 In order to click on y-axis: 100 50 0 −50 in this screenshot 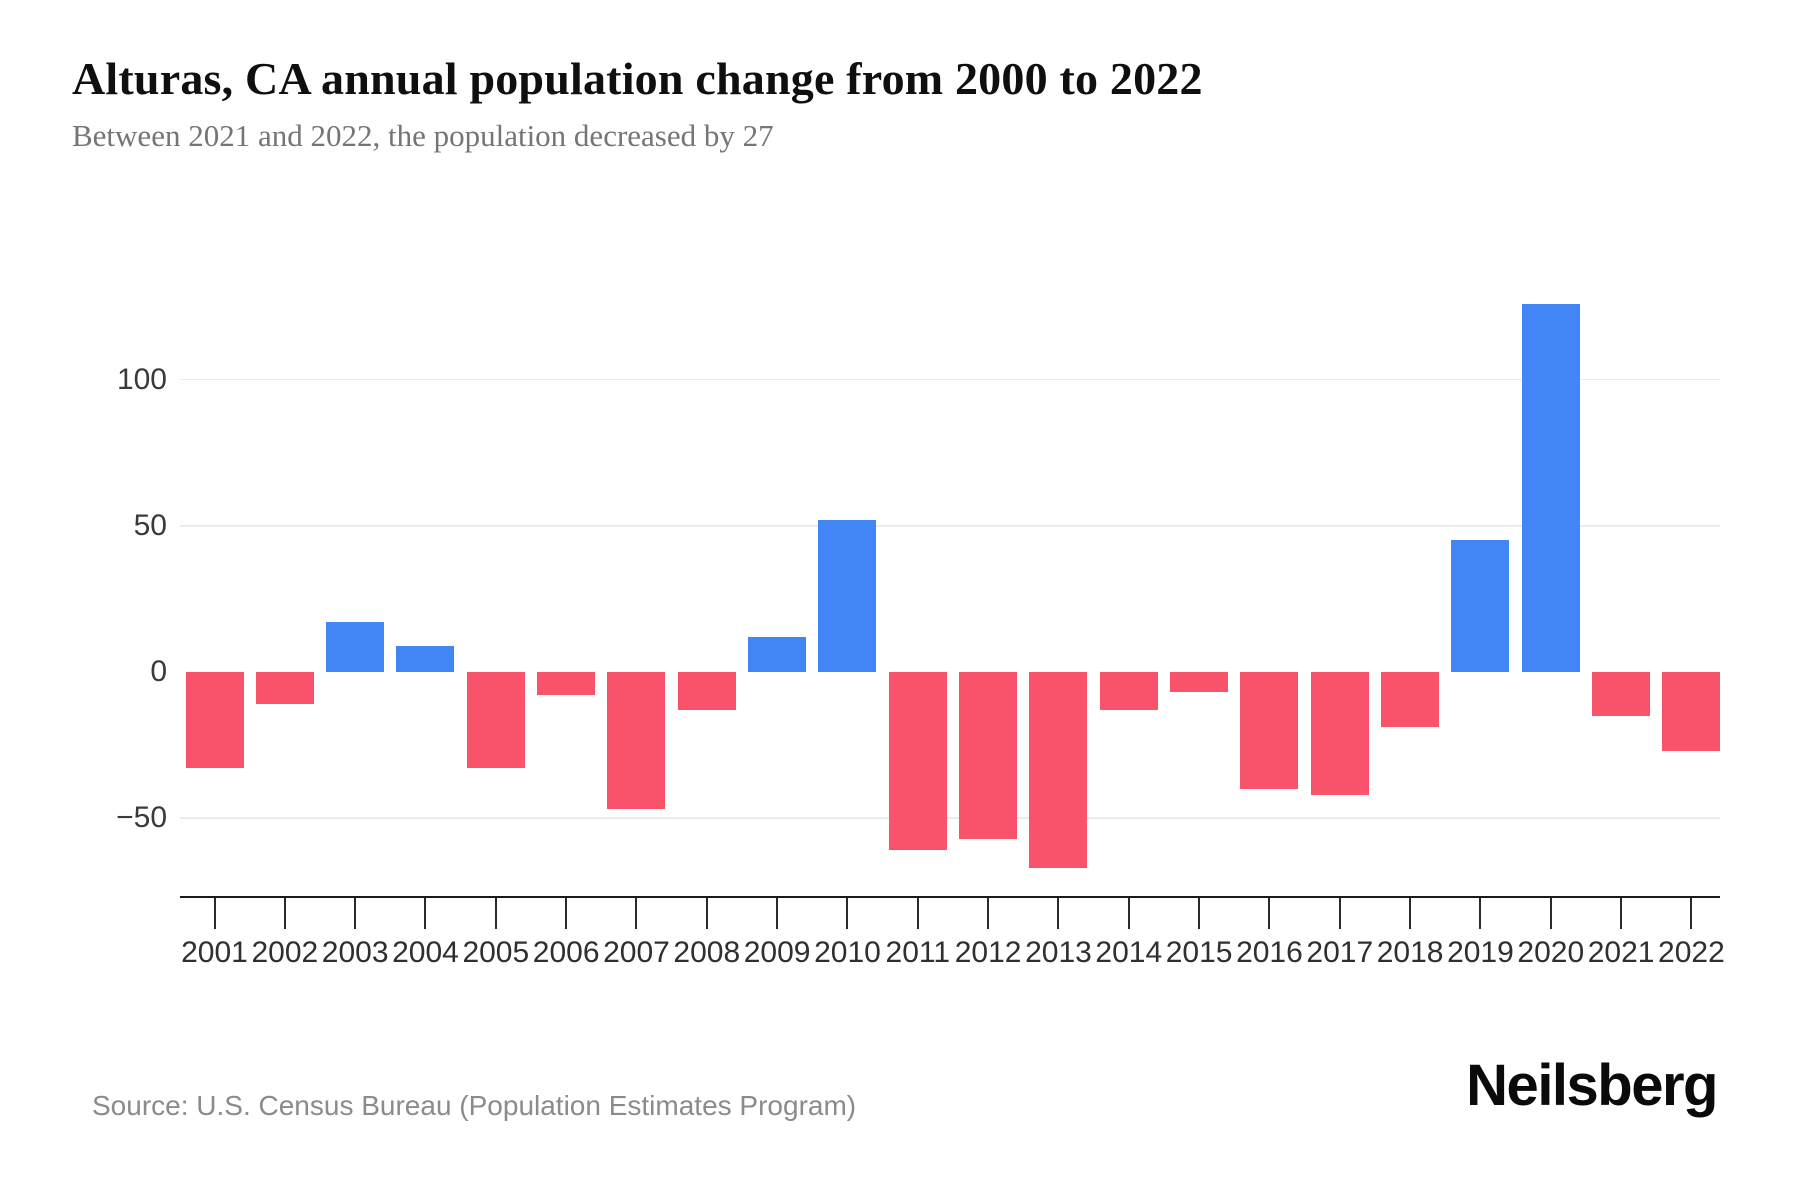, I will do `click(113, 594)`.